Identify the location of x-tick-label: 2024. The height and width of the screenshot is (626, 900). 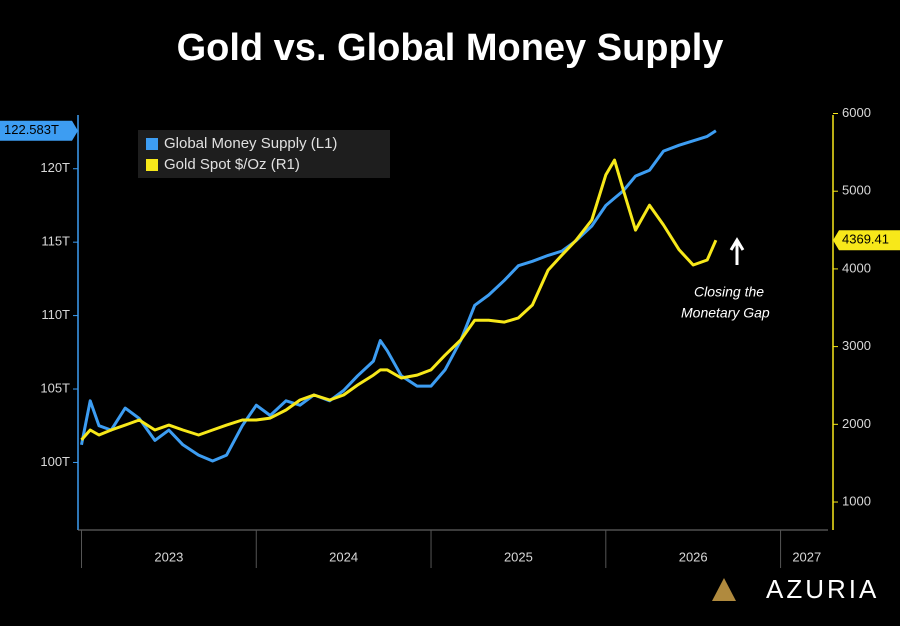
(343, 556).